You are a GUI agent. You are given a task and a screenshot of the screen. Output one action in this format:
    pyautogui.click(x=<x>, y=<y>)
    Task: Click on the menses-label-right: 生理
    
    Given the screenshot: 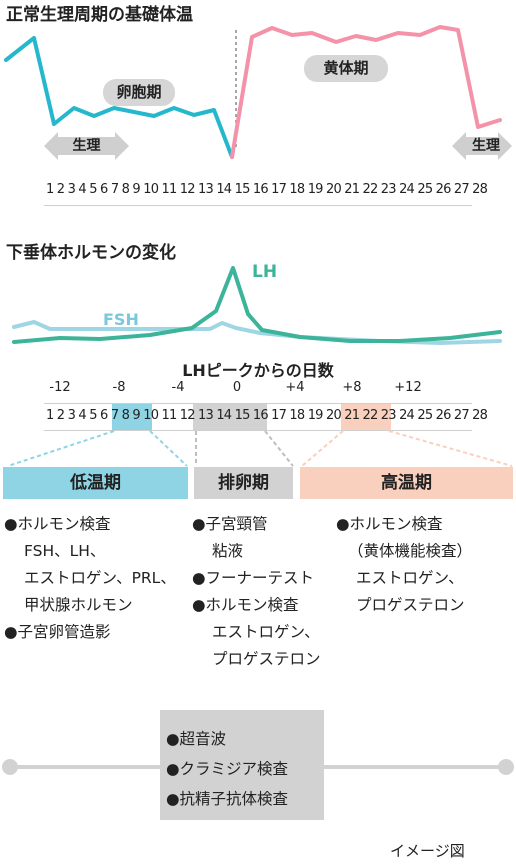 What is the action you would take?
    pyautogui.click(x=486, y=146)
    